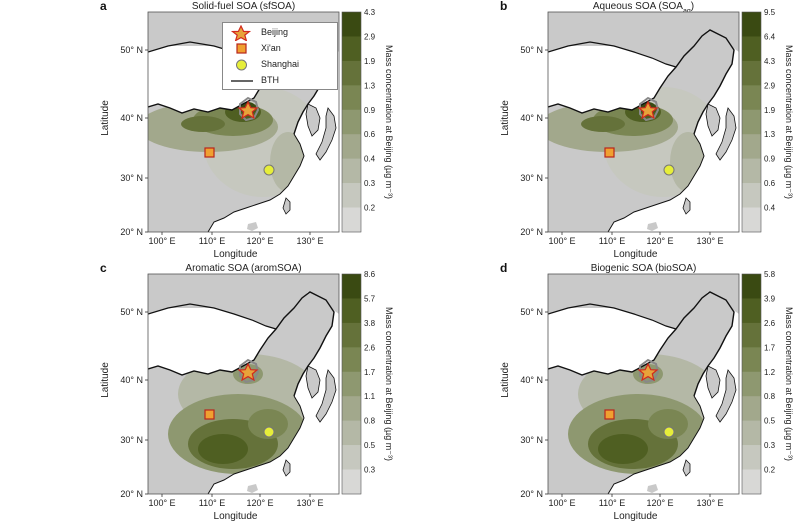 This screenshot has width=800, height=524. Describe the element at coordinates (370, 298) in the screenshot. I see `colorbar-tick-label: 5.7` at that location.